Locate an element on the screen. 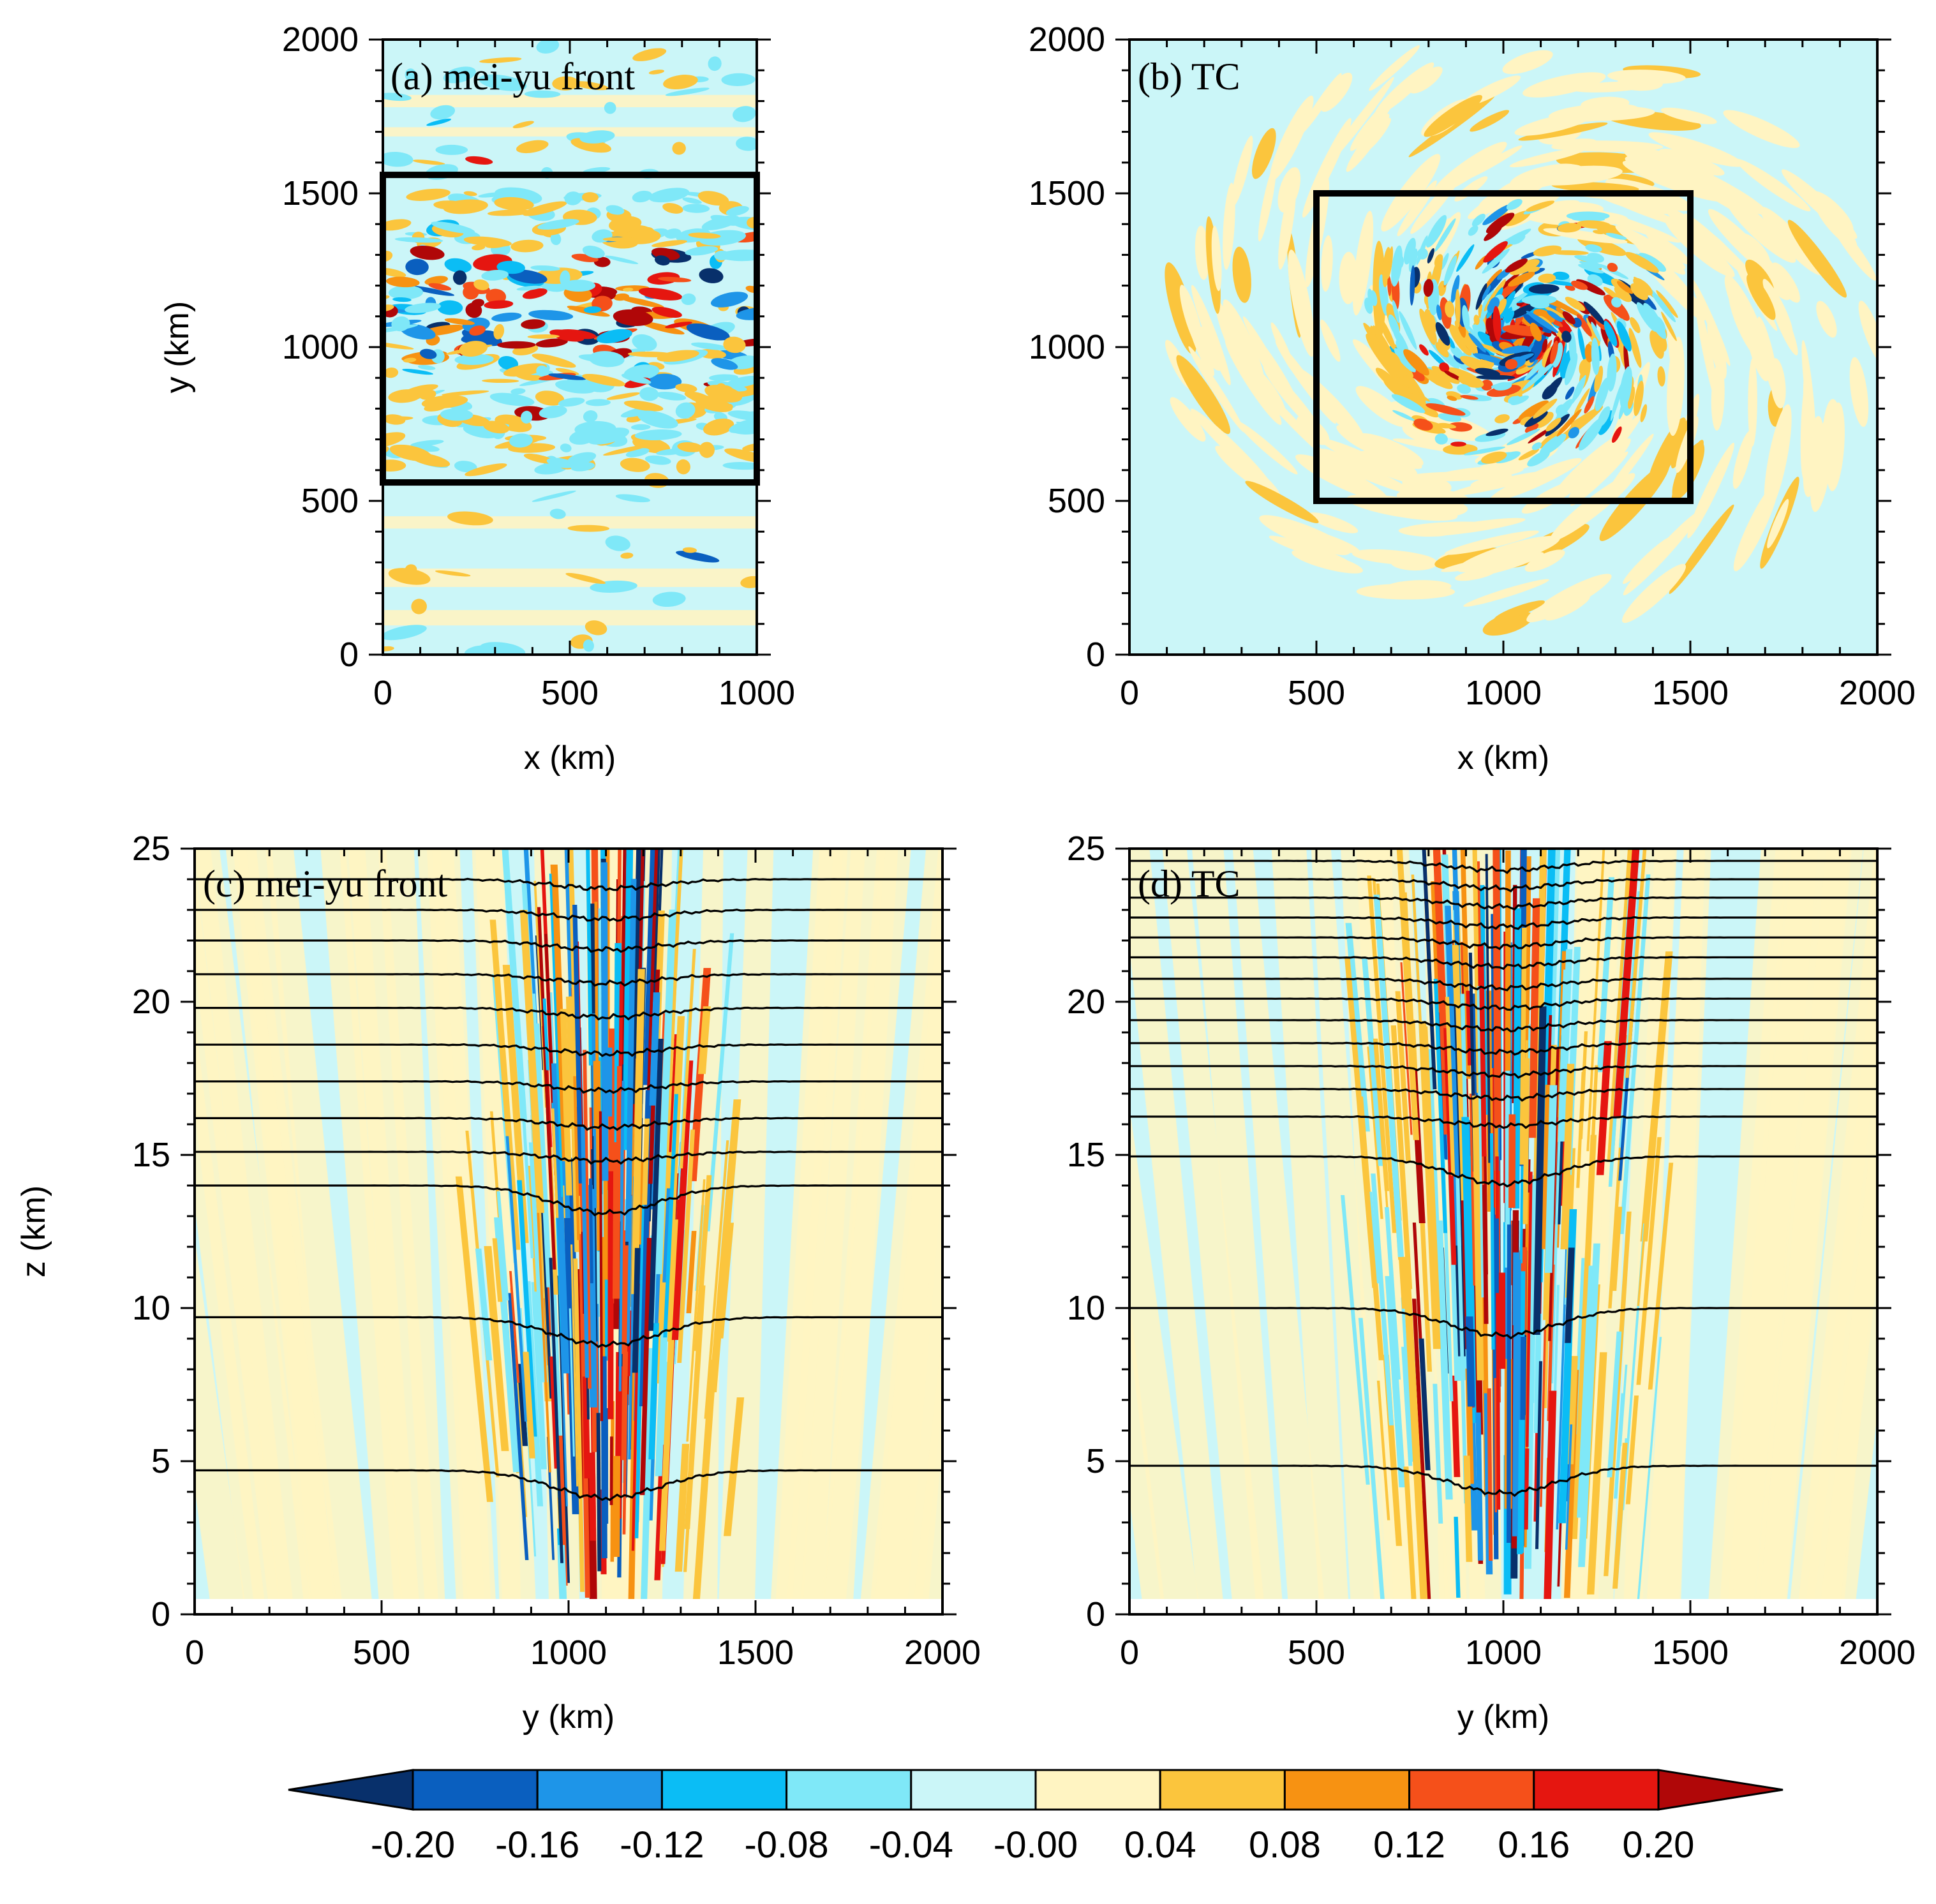 This screenshot has width=1936, height=1904. colorbar-label: 0.20 is located at coordinates (1659, 1845).